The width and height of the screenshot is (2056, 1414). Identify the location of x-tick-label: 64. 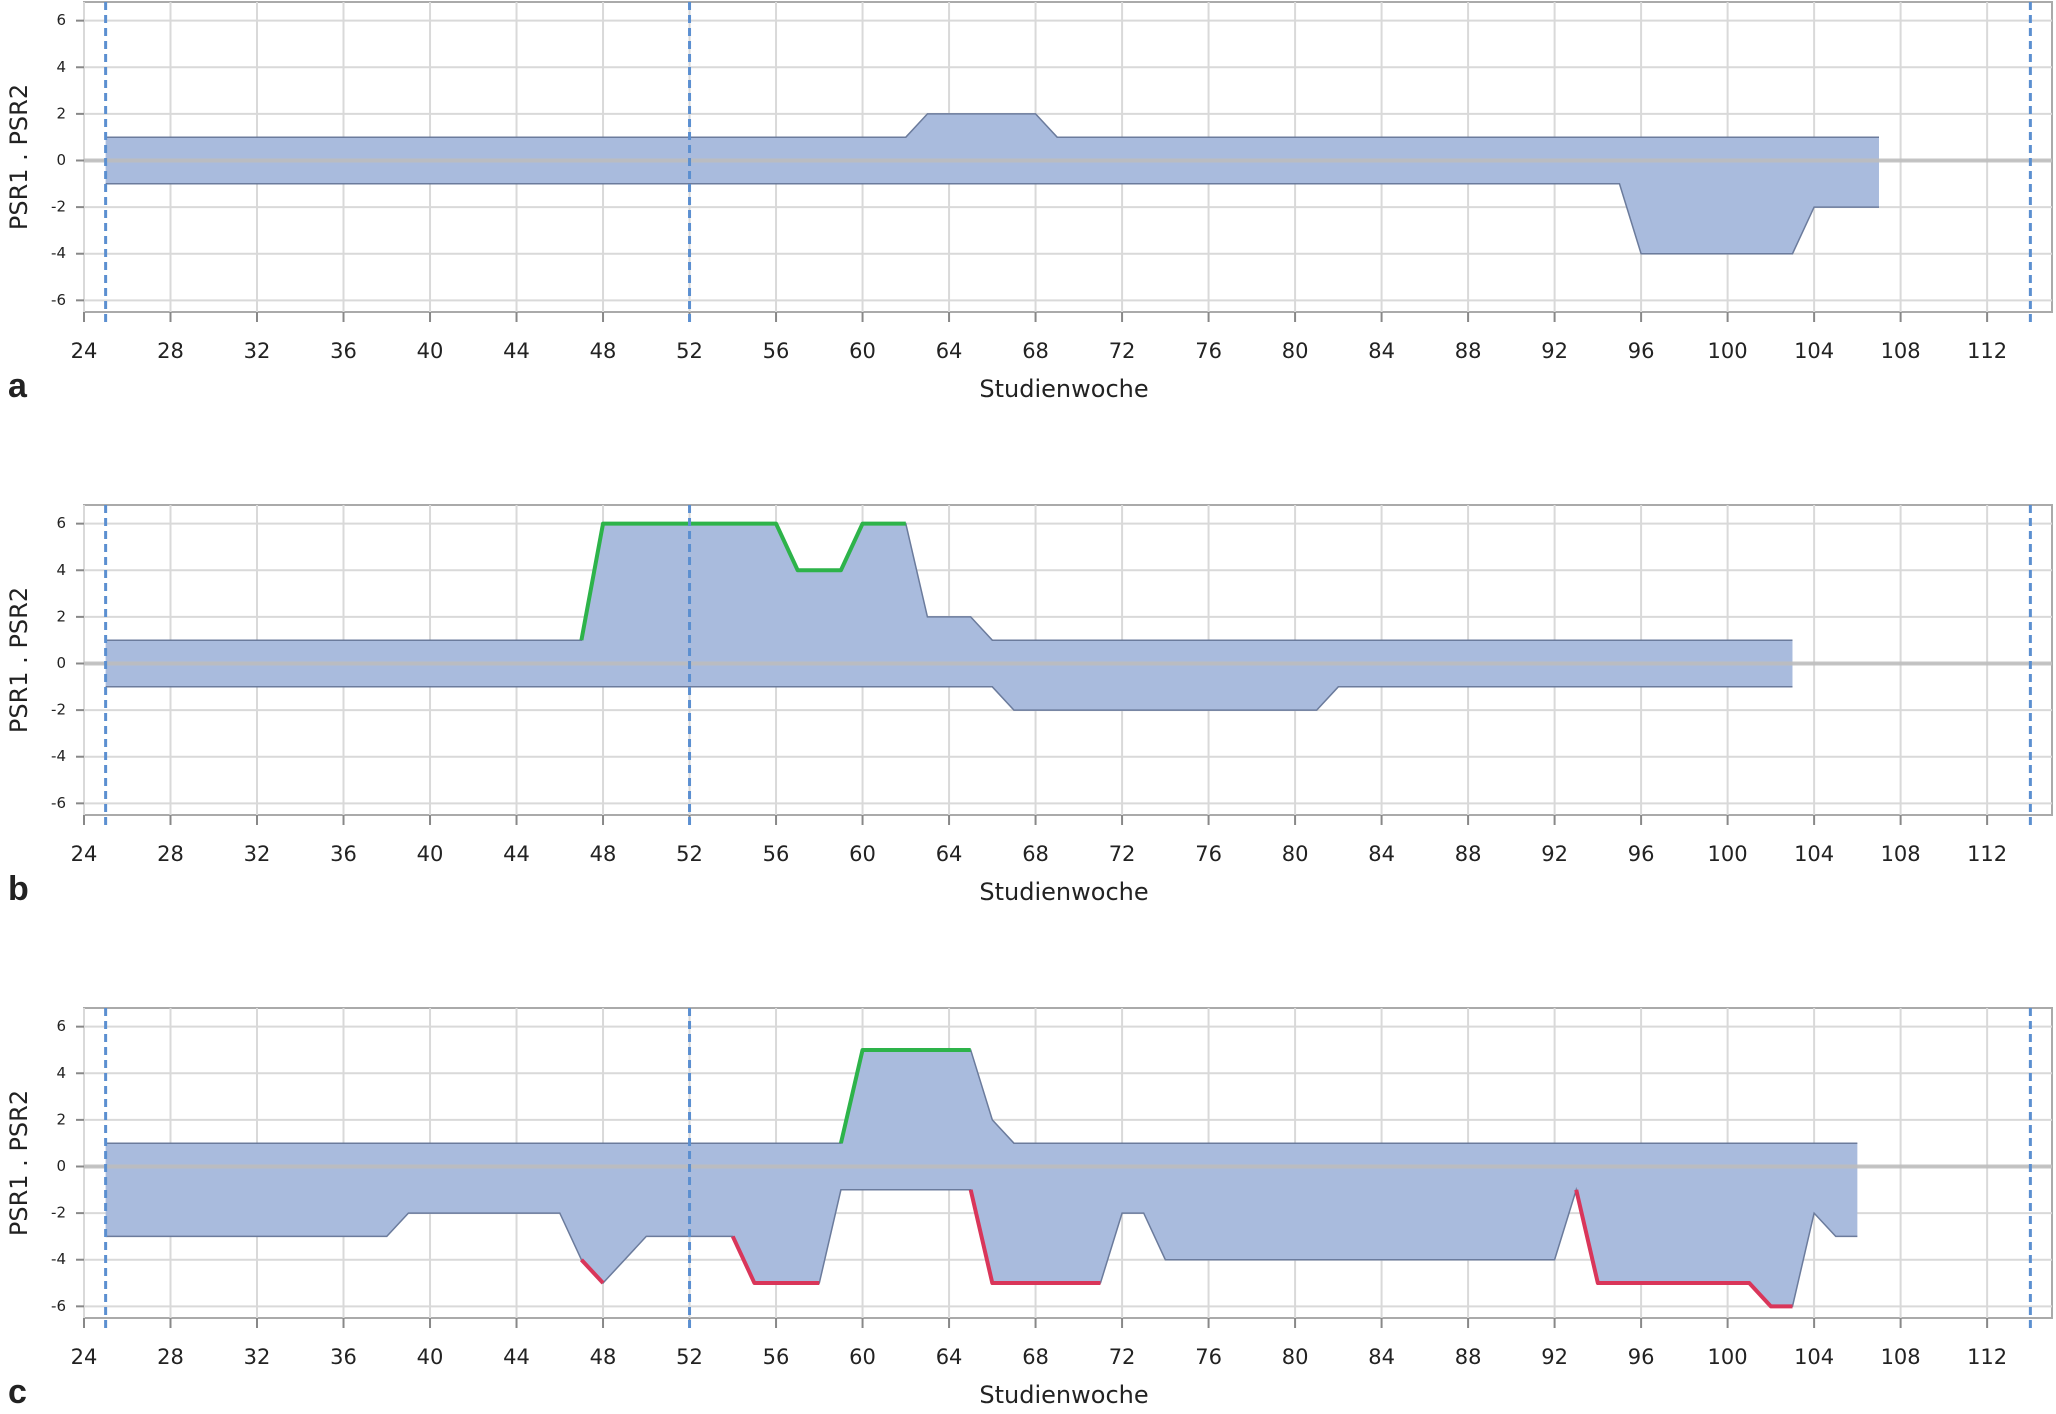
(949, 351).